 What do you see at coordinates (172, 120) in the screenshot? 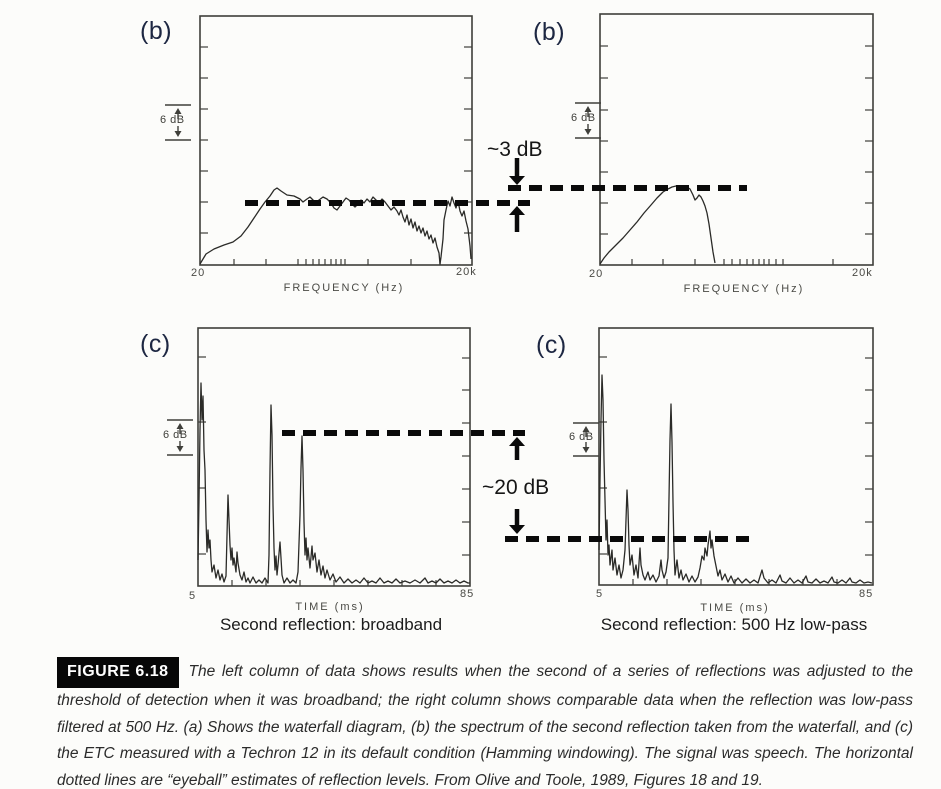
I see `scale-6db-text-spectrum-broadband: 6 dB` at bounding box center [172, 120].